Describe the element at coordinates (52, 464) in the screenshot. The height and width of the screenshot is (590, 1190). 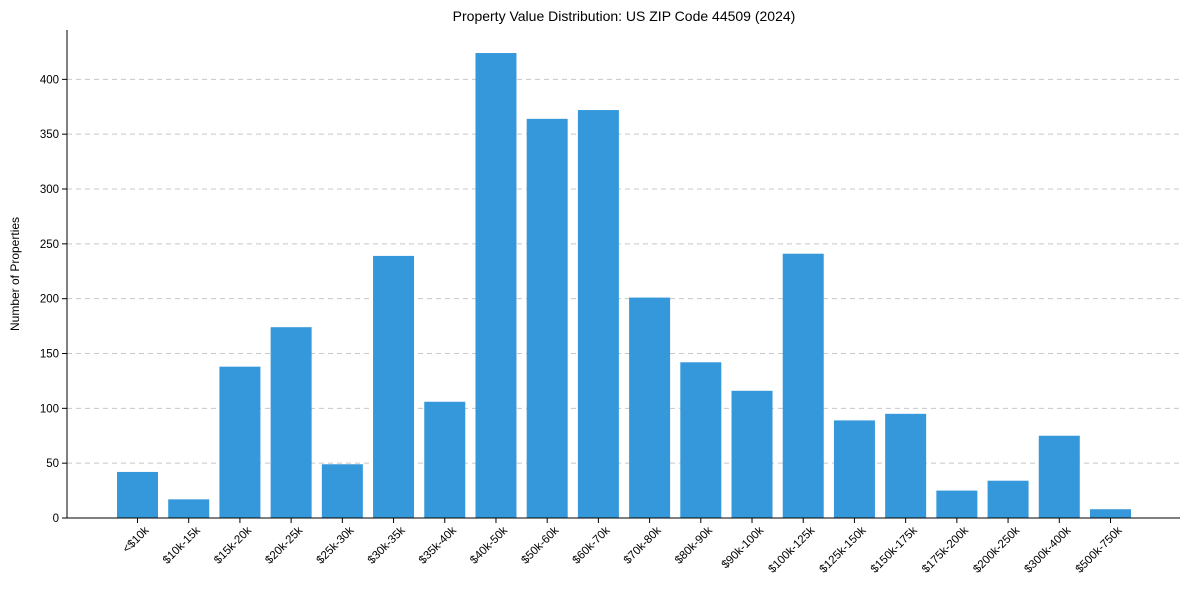
I see `y-tick-label: 50` at that location.